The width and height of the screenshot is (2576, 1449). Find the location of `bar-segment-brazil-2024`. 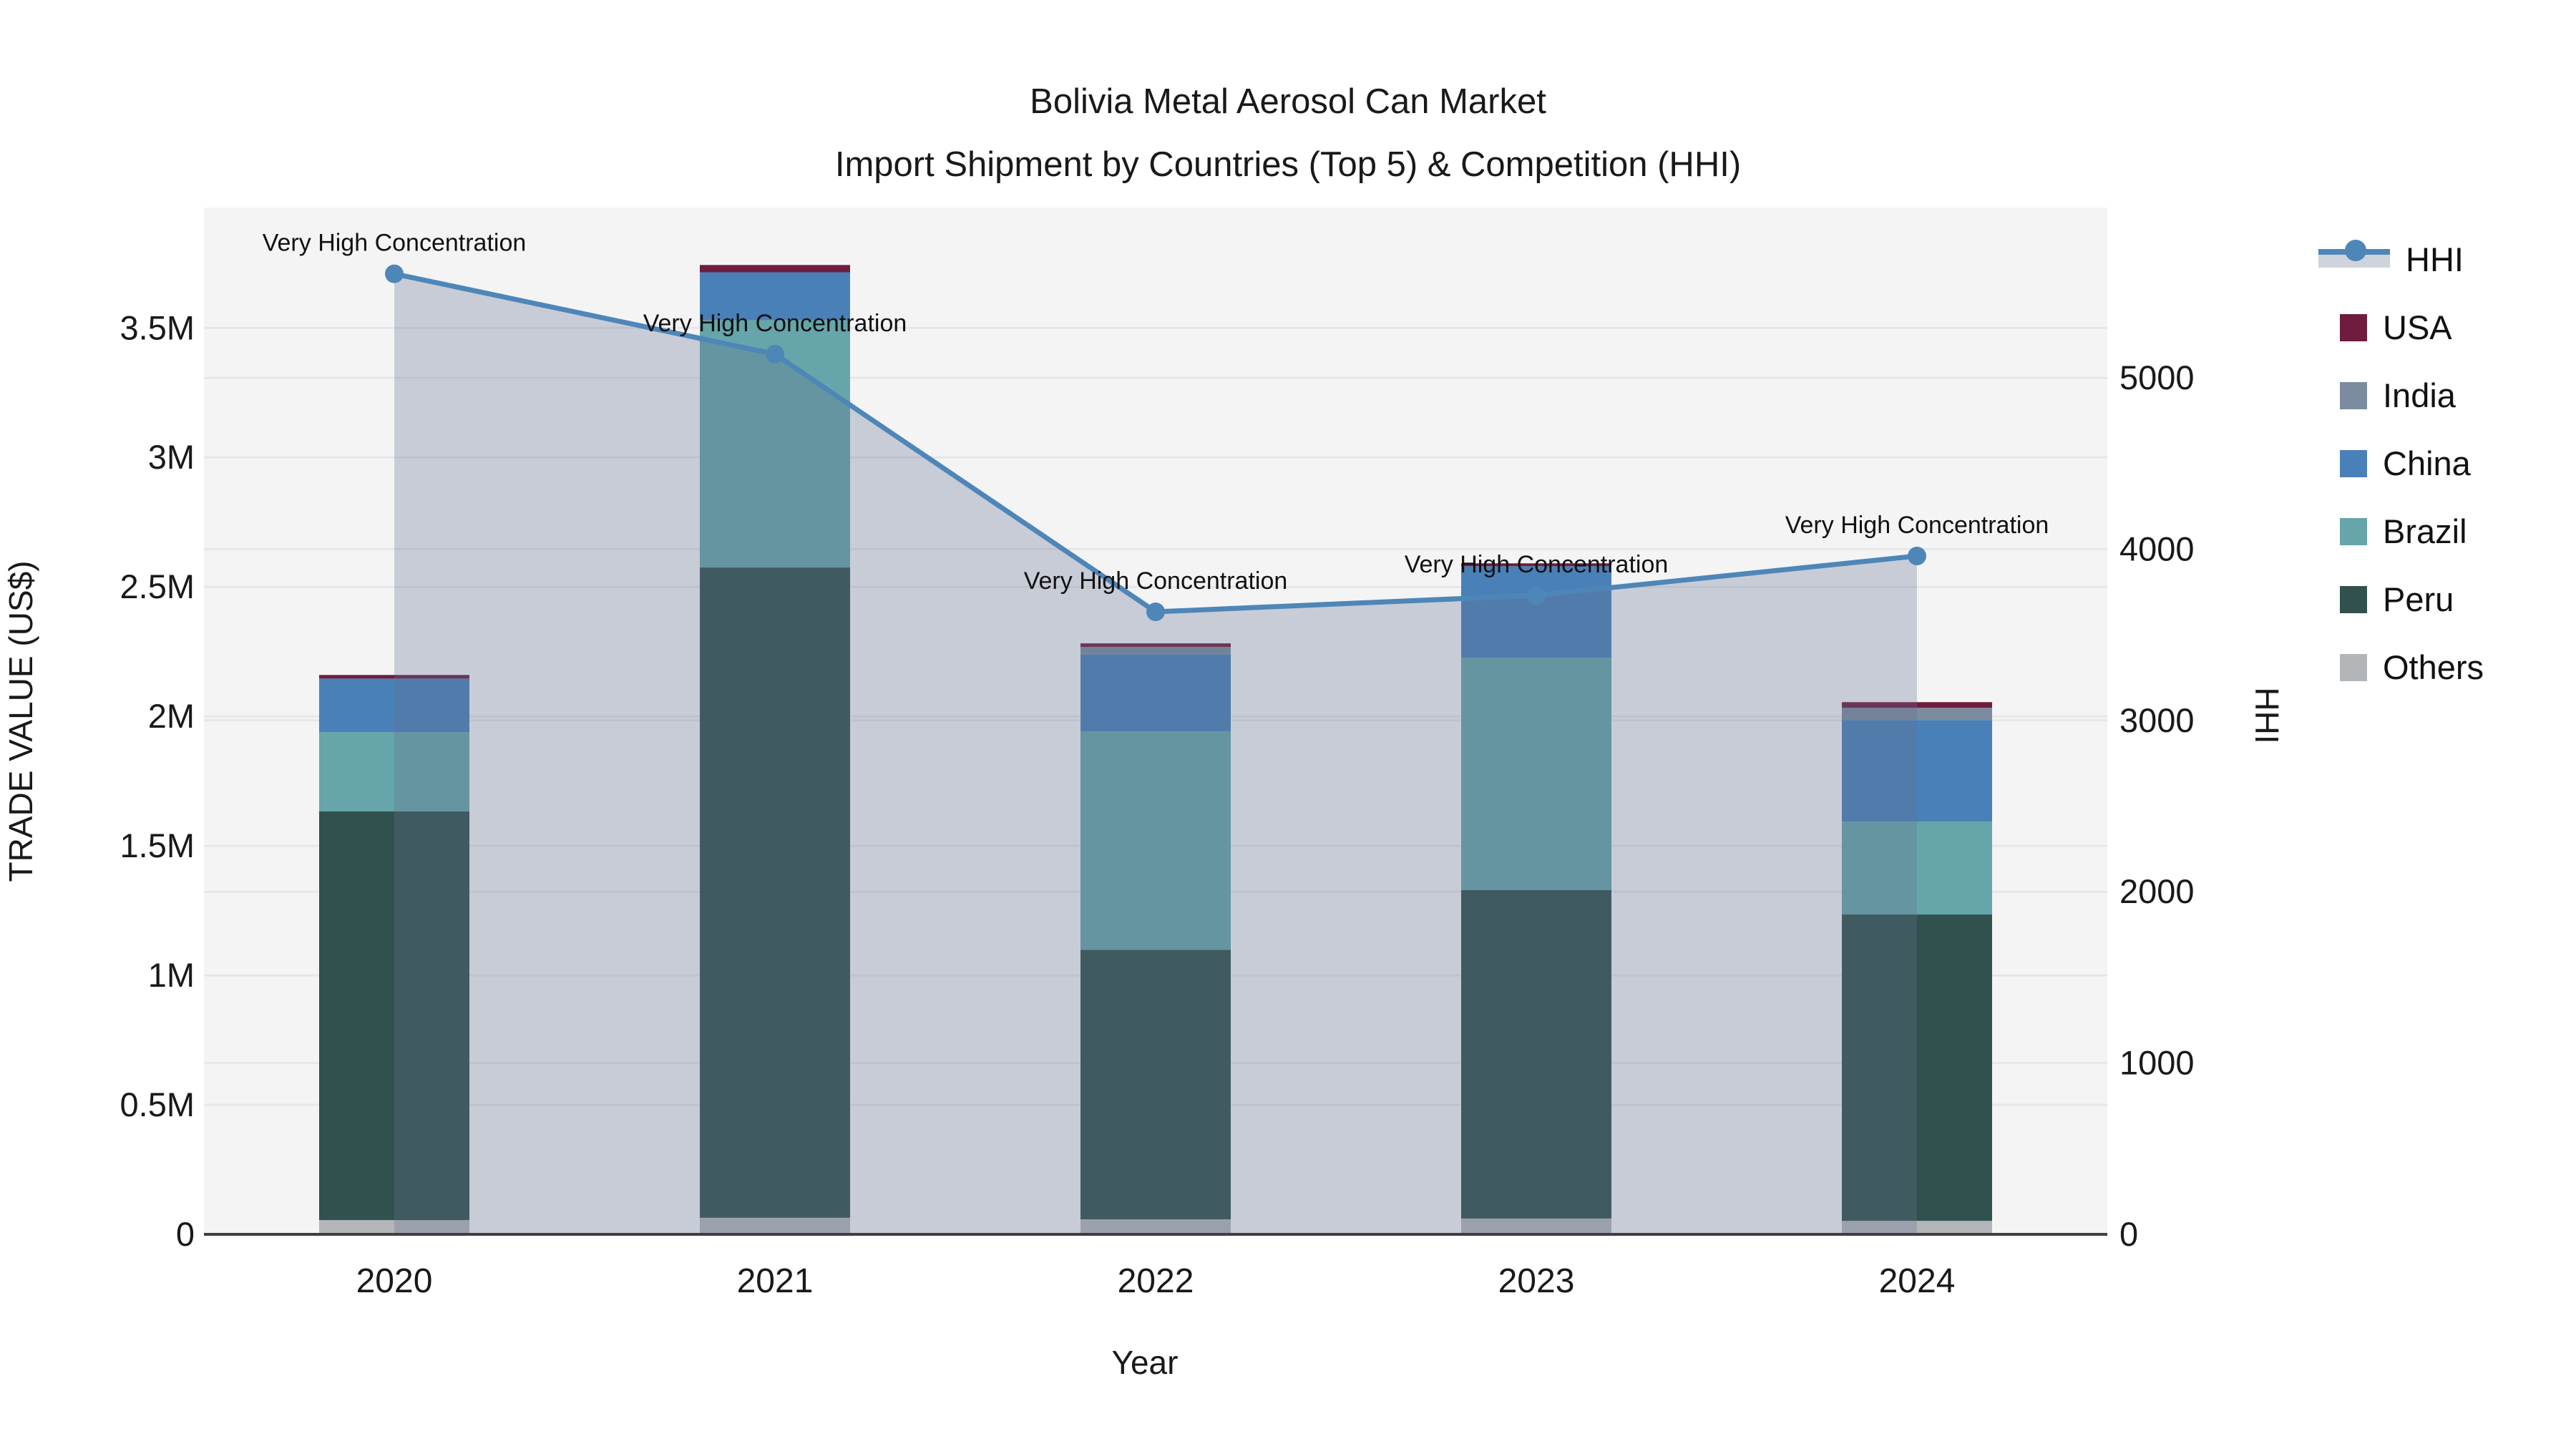

bar-segment-brazil-2024 is located at coordinates (1917, 868).